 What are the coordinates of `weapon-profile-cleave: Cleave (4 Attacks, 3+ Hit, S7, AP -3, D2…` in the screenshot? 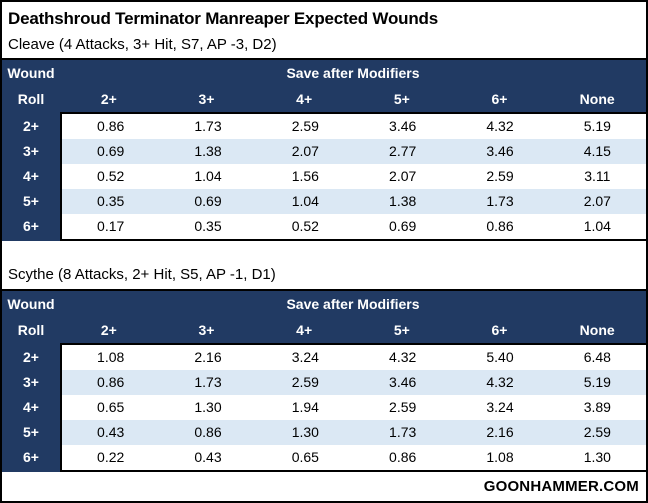 It's located at (142, 44).